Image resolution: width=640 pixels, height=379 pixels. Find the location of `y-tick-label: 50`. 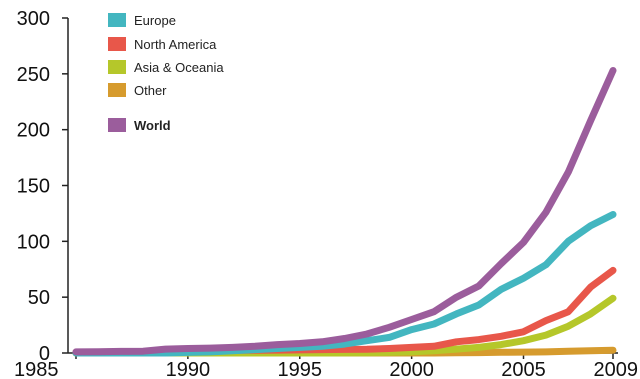

y-tick-label: 50 is located at coordinates (39, 298).